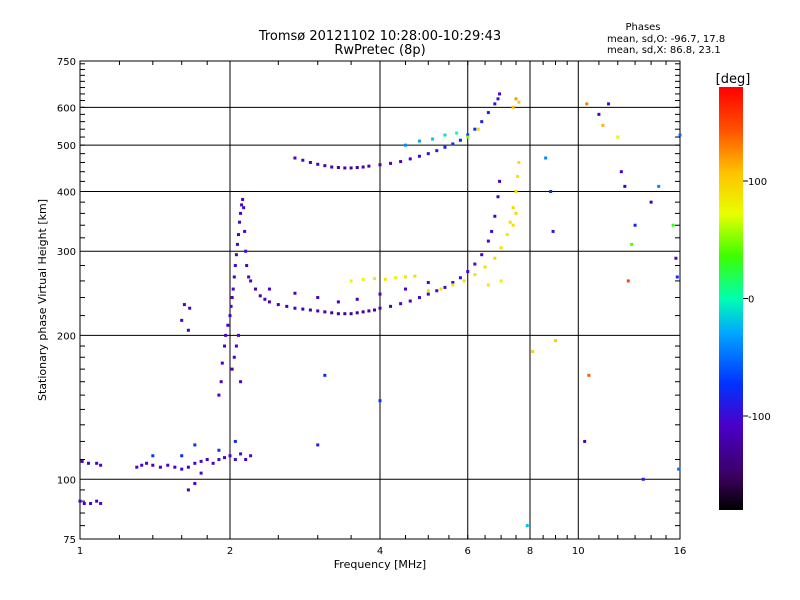  Describe the element at coordinates (751, 300) in the screenshot. I see `colorbar-tick-label: 0` at that location.